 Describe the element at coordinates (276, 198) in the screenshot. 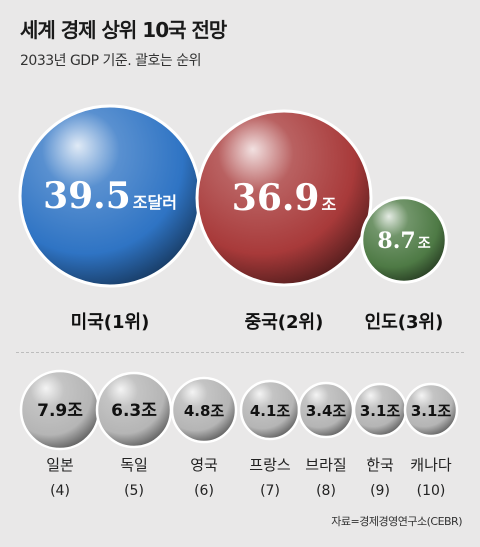

I see `bubble-value: 36.9` at that location.